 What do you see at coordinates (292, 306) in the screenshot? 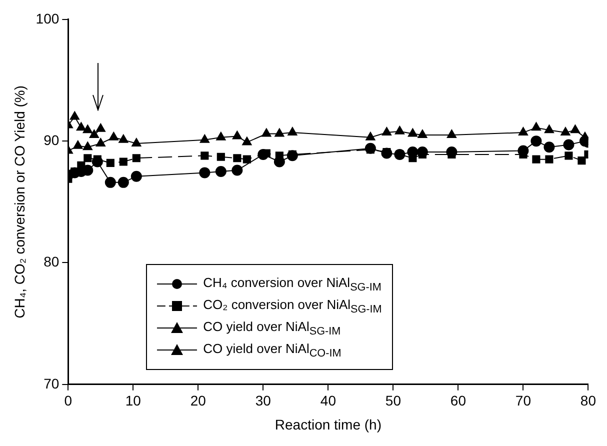
I see `legend-label: CO₂ conversion over NiAl$_{SG-IM}$` at bounding box center [292, 306].